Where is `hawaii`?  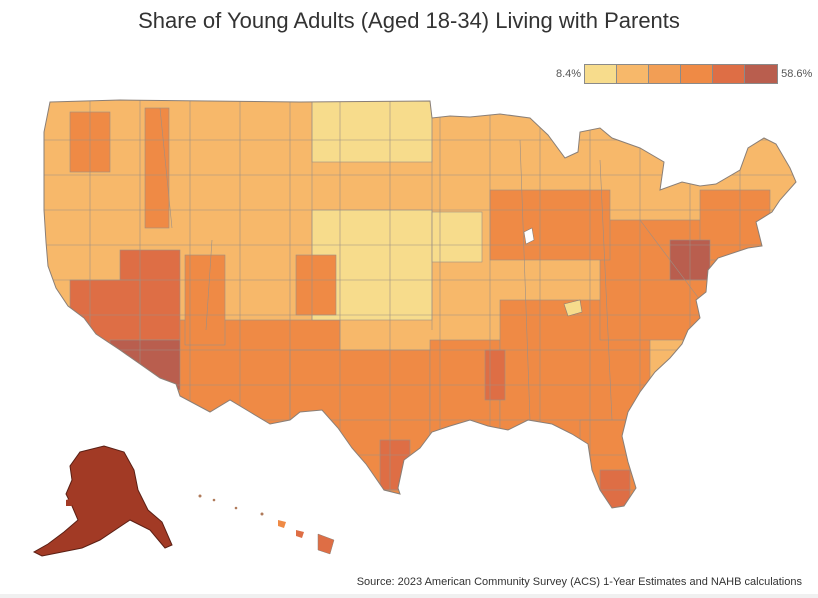 hawaii is located at coordinates (266, 524).